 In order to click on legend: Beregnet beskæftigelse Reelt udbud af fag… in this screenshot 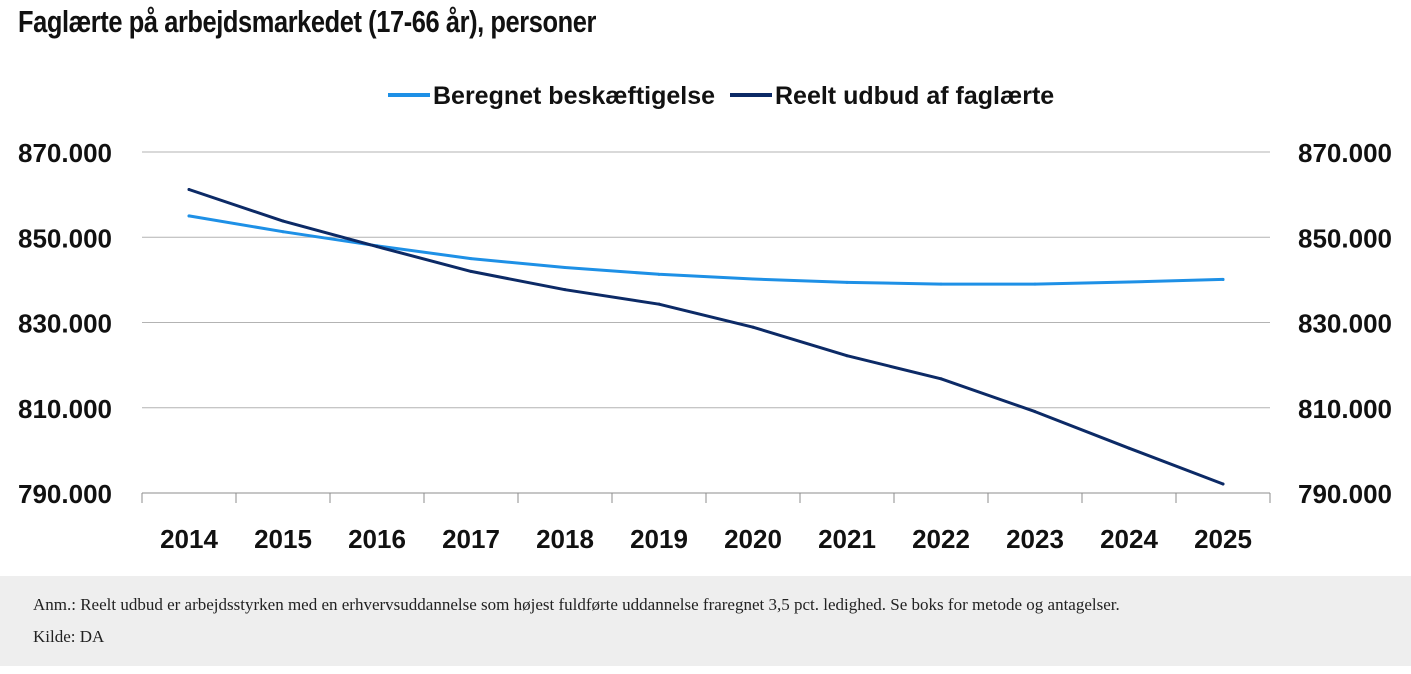, I will do `click(721, 96)`.